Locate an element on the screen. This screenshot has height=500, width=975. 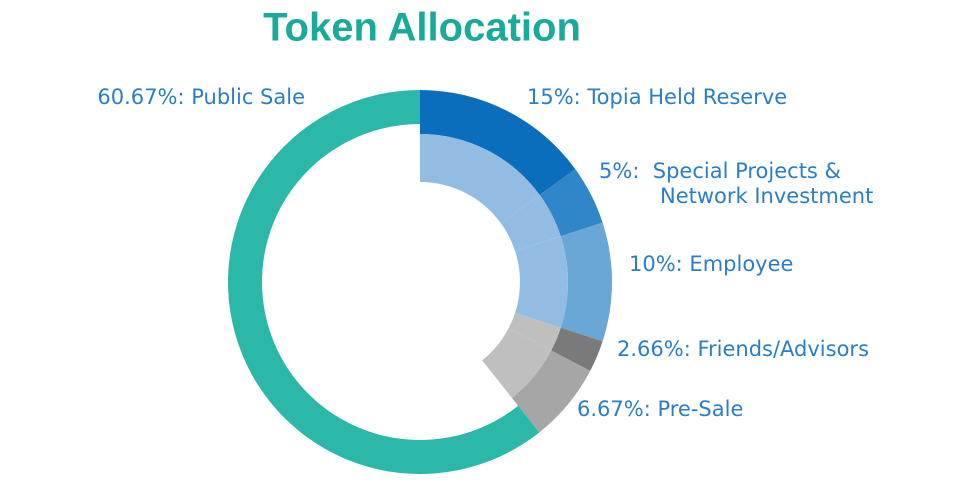
slice-label: 6.67%: Pre-Sale is located at coordinates (660, 409).